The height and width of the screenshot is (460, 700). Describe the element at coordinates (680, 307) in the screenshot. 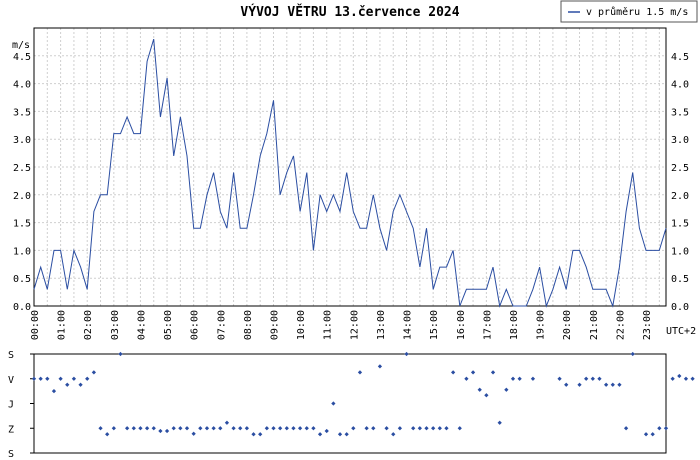

I see `y-tick-label-right: 0.0` at that location.